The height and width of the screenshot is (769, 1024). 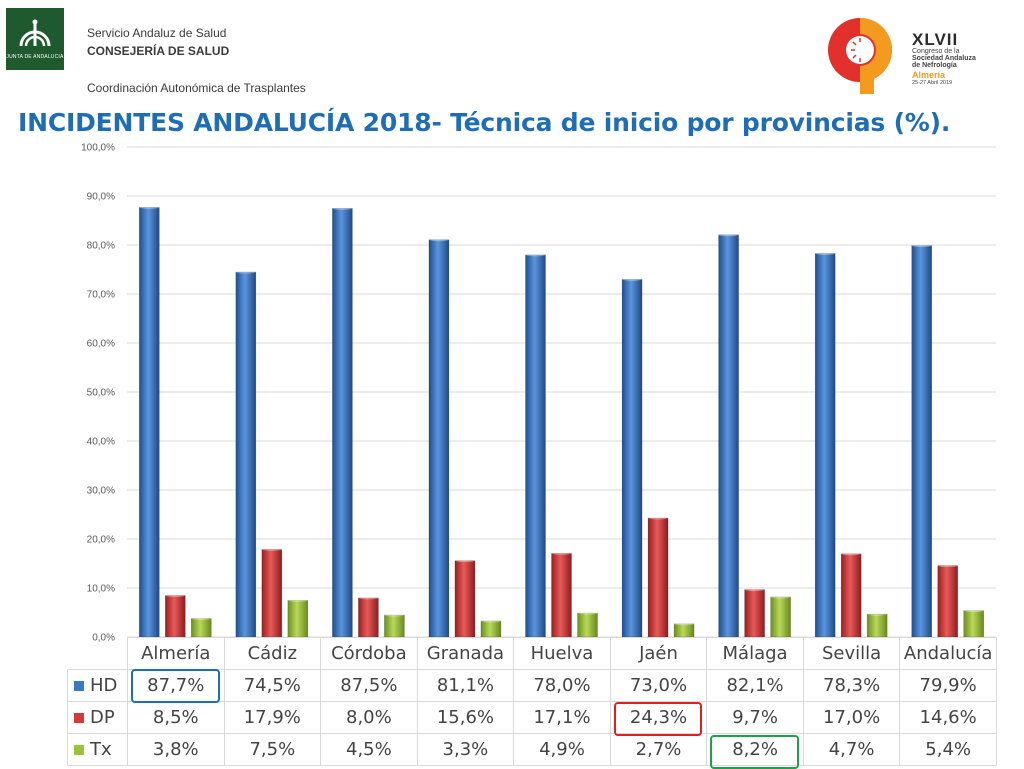 I want to click on series-name: HD, so click(x=104, y=685).